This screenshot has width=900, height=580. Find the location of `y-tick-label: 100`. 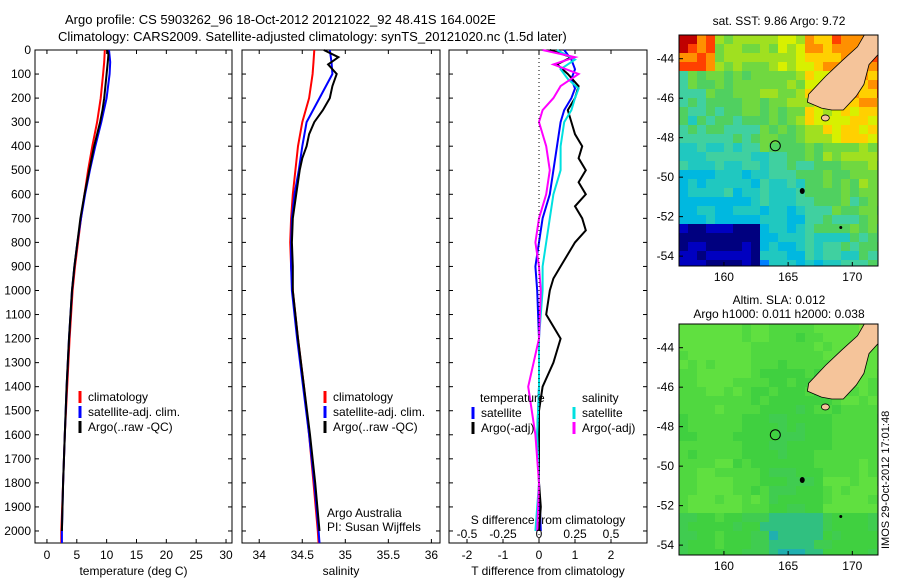

y-tick-label: 100 is located at coordinates (21, 74).